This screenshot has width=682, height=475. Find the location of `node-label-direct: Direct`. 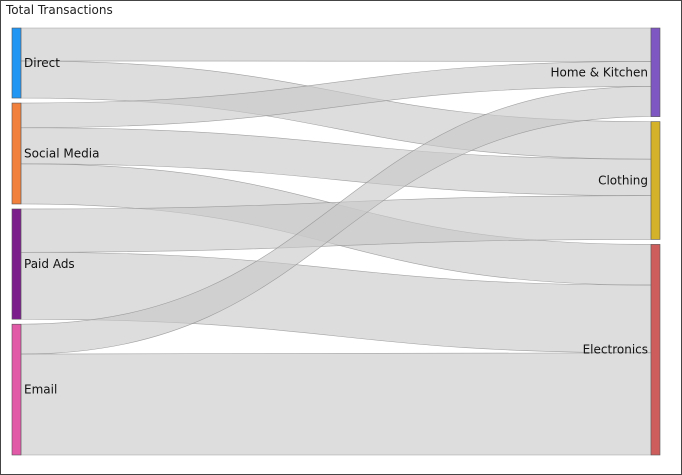

node-label-direct: Direct is located at coordinates (42, 63).